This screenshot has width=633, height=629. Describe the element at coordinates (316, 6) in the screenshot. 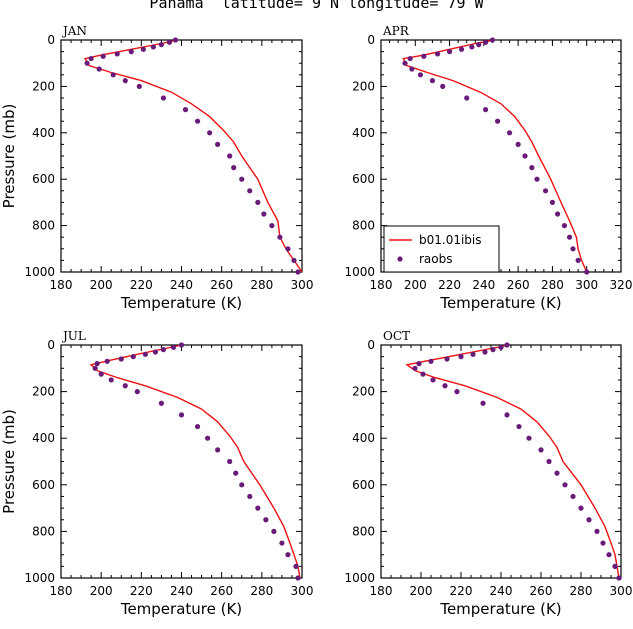

I see `figure-title: Panama latitude= 9 N longitude= 79 W` at that location.